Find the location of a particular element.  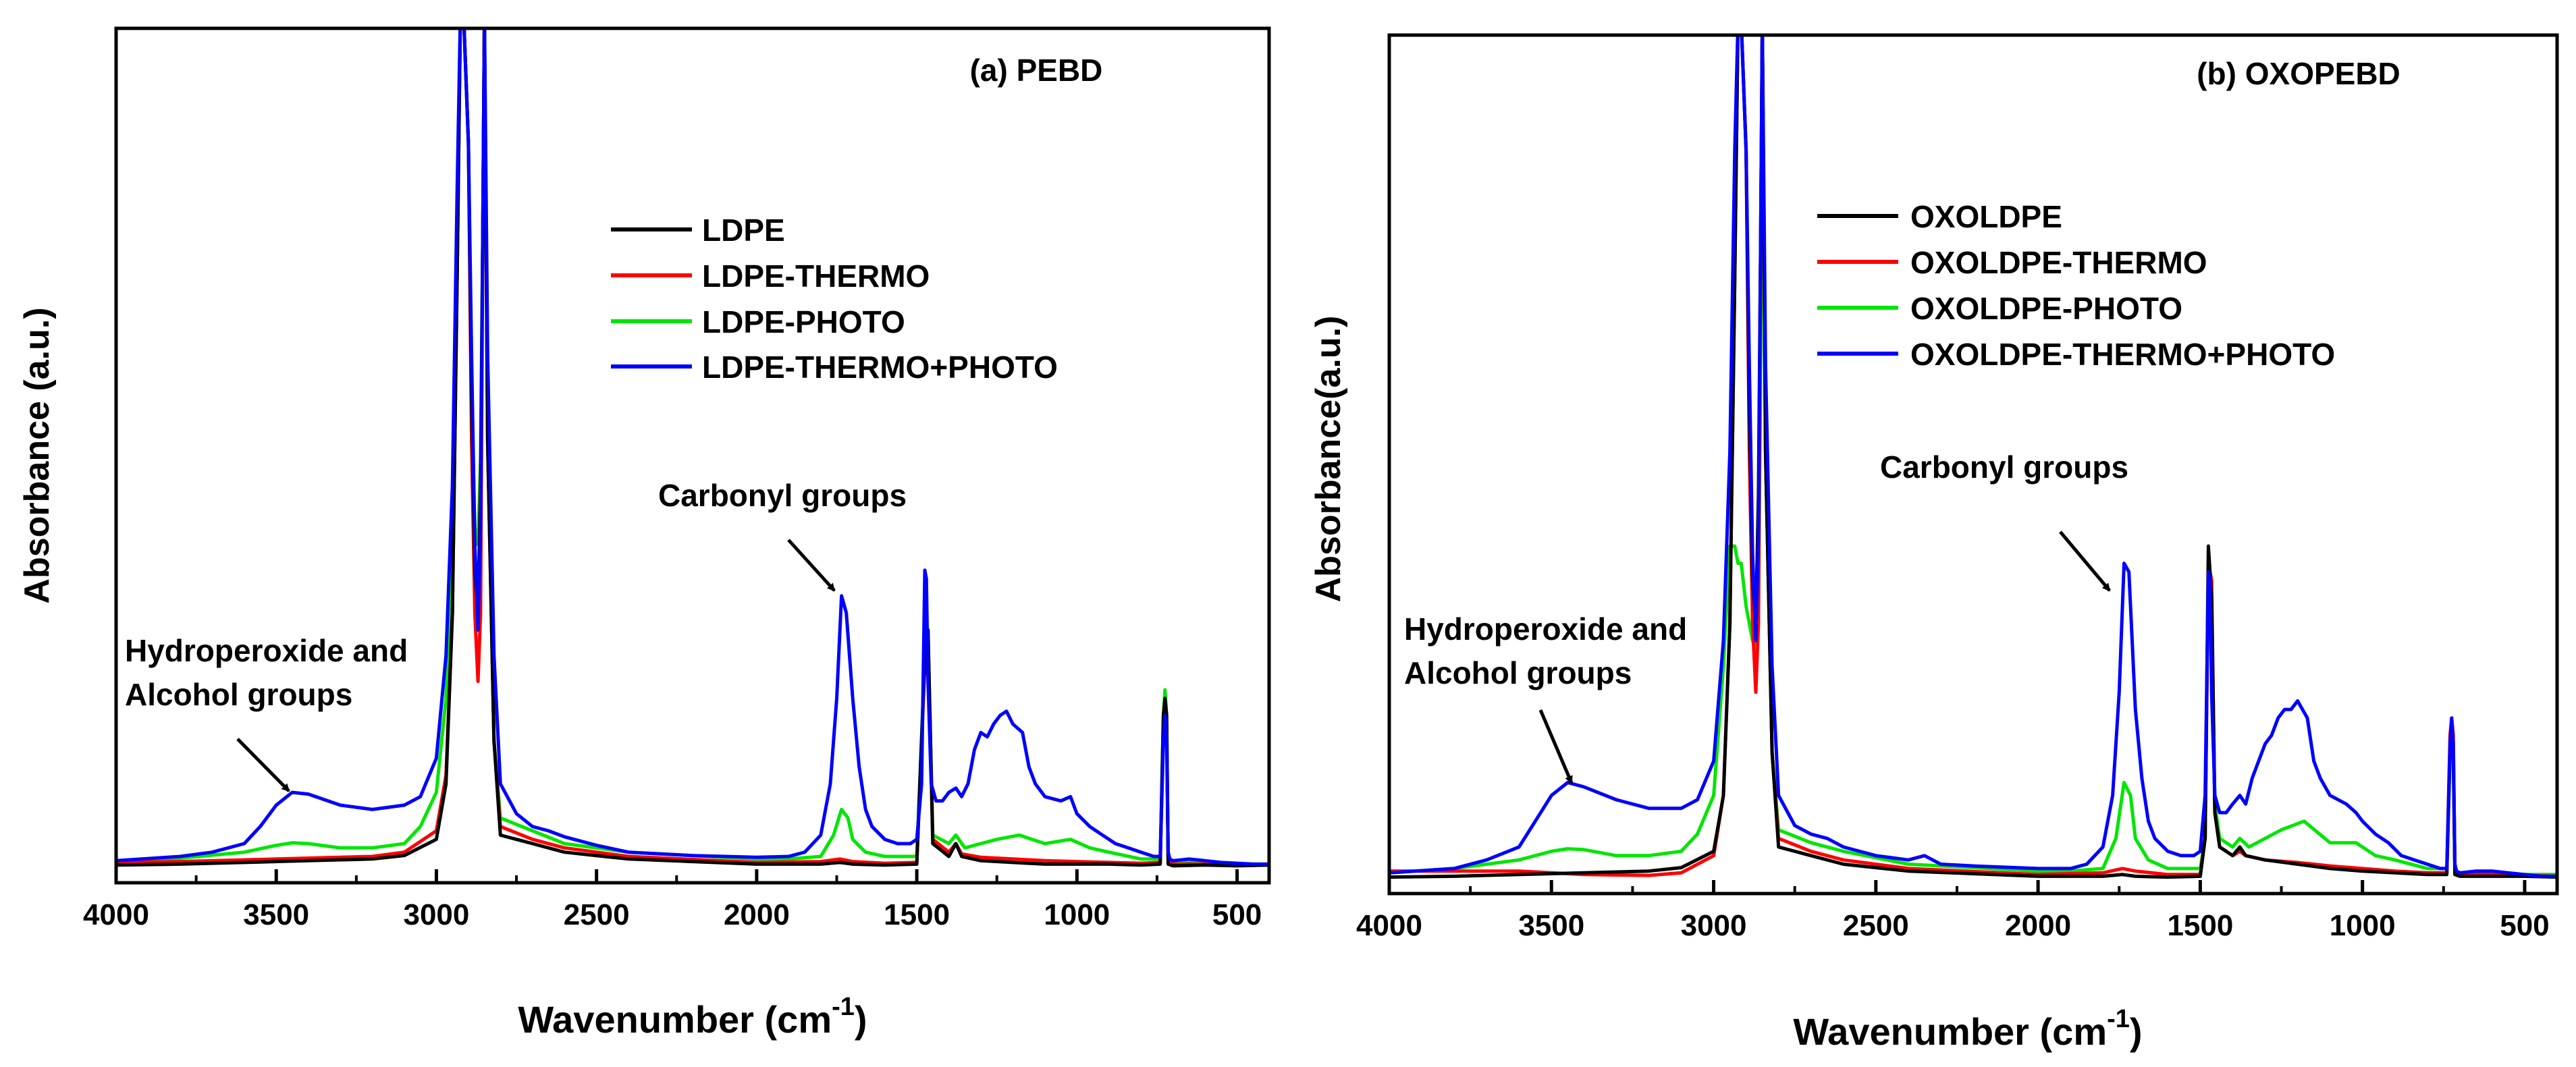

x-tick-label-b-3500: 3500 is located at coordinates (1551, 926).